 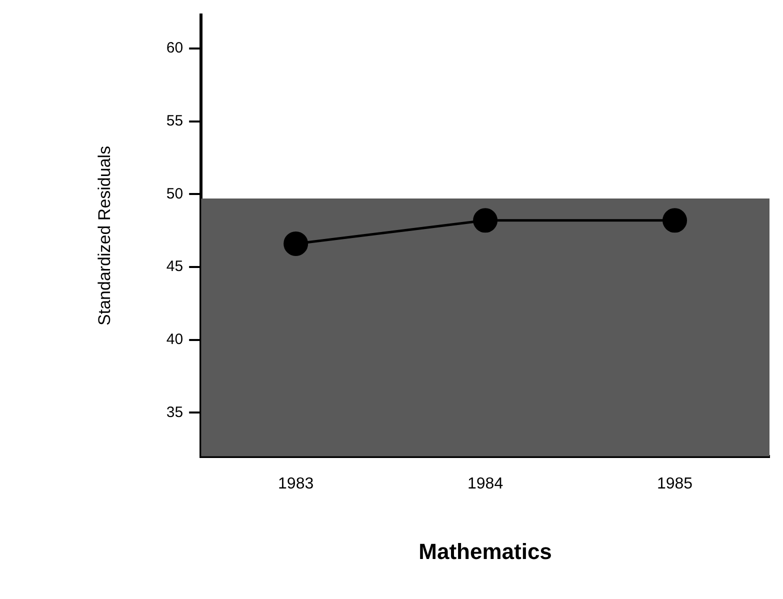 What do you see at coordinates (485, 551) in the screenshot?
I see `x-axis-title: Mathematics` at bounding box center [485, 551].